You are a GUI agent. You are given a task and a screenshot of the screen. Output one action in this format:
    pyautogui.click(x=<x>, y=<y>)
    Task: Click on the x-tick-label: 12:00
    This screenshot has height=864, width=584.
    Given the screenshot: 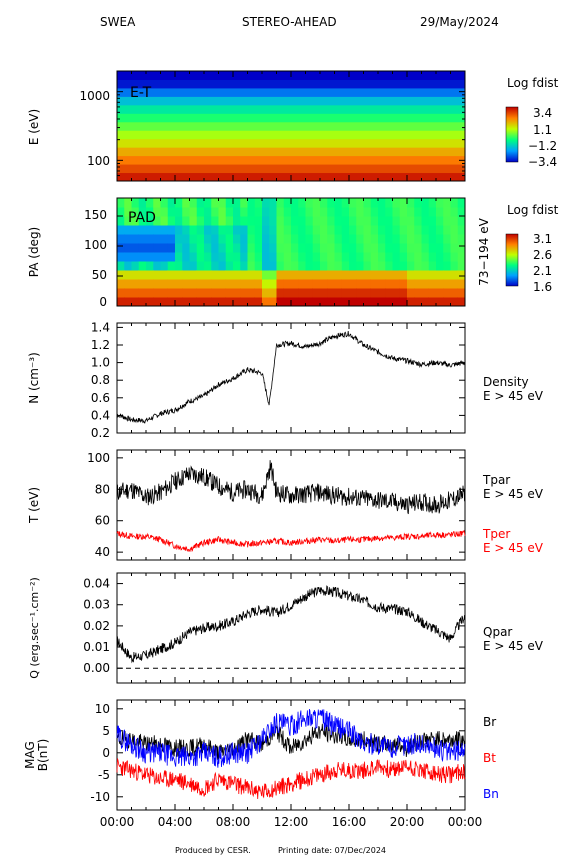 What is the action you would take?
    pyautogui.click(x=291, y=822)
    